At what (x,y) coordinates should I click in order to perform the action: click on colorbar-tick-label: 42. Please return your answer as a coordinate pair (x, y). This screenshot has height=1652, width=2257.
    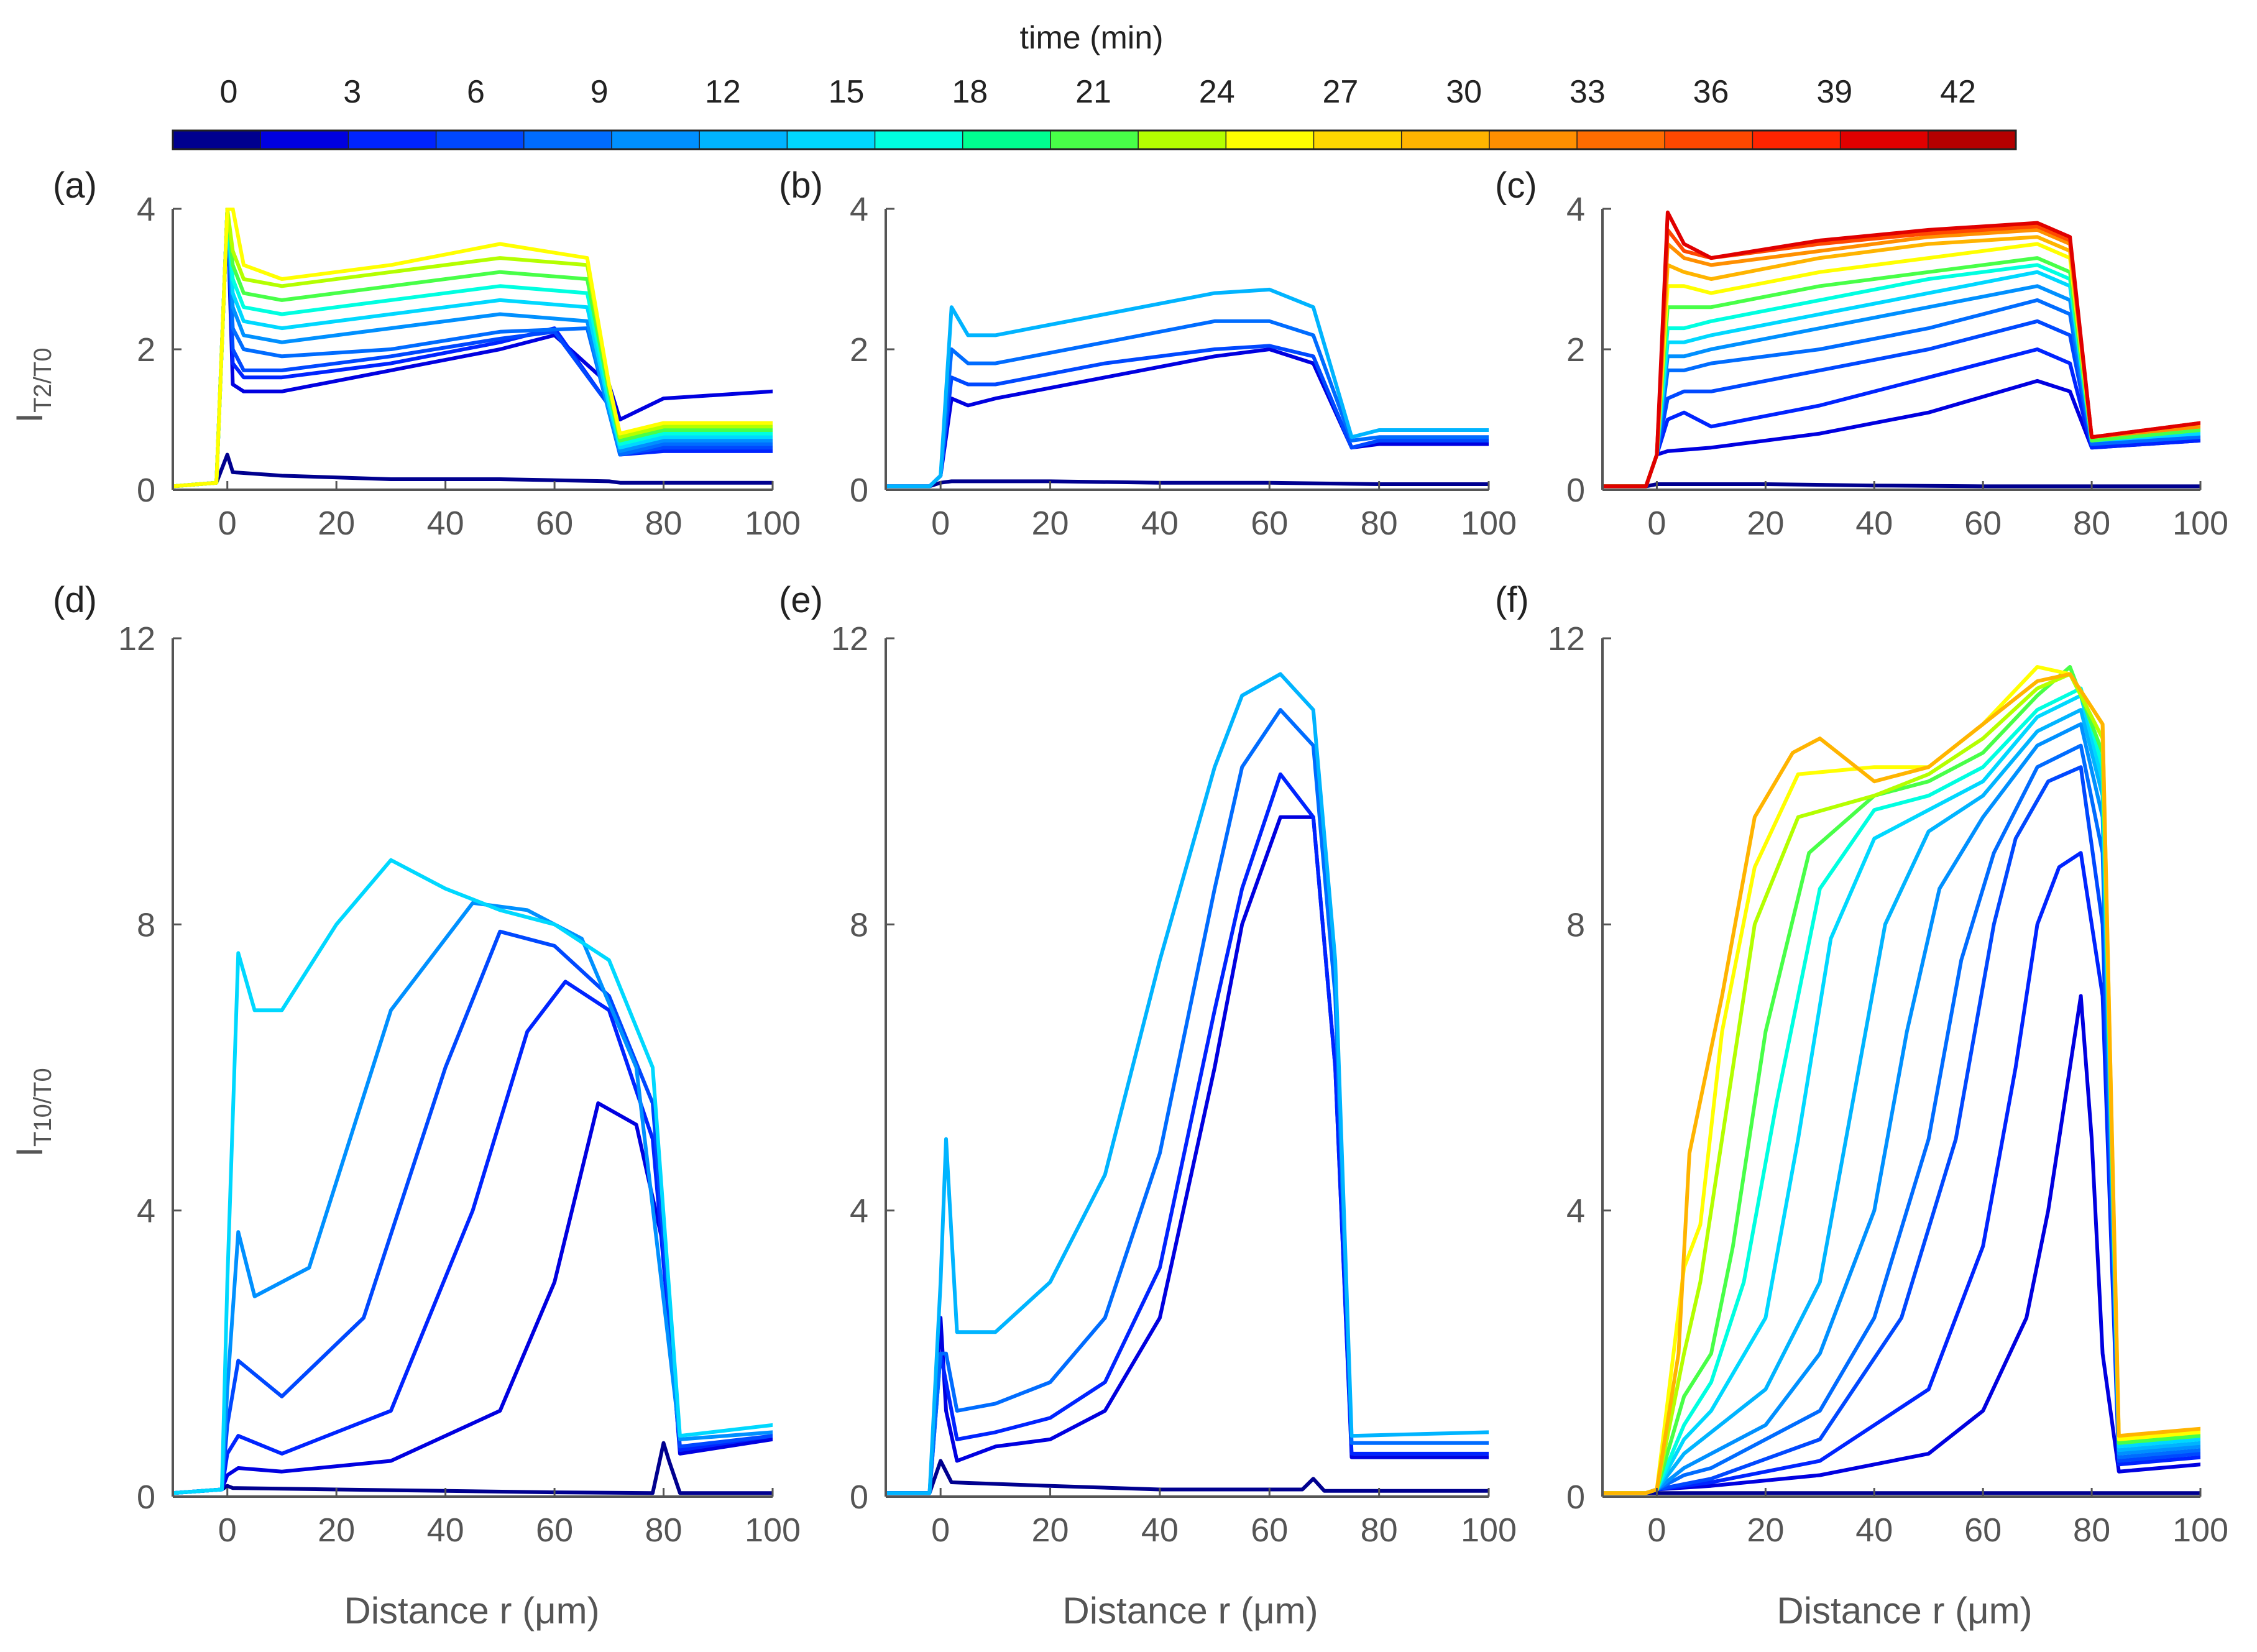
    Looking at the image, I should click on (1958, 92).